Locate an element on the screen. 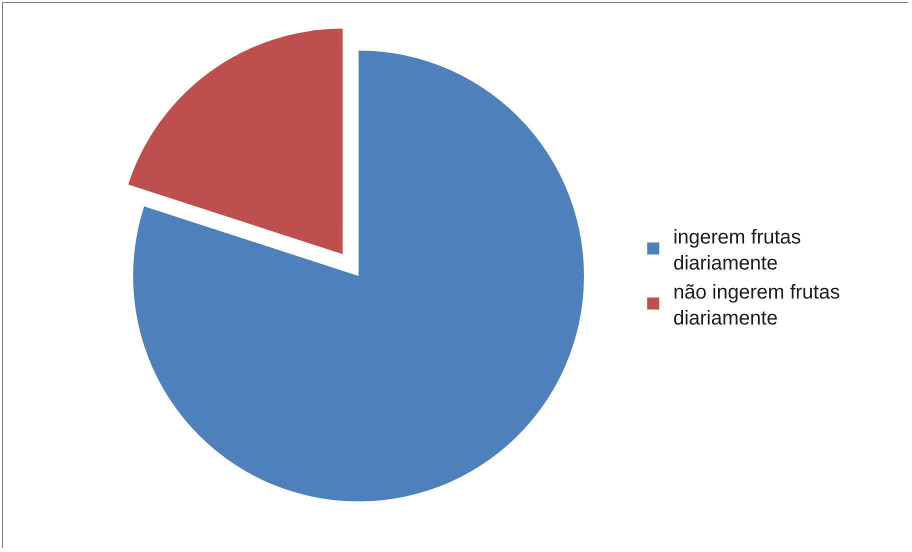 Image resolution: width=912 pixels, height=552 pixels. legend-label: não ingerem frutas diariamente is located at coordinates (756, 305).